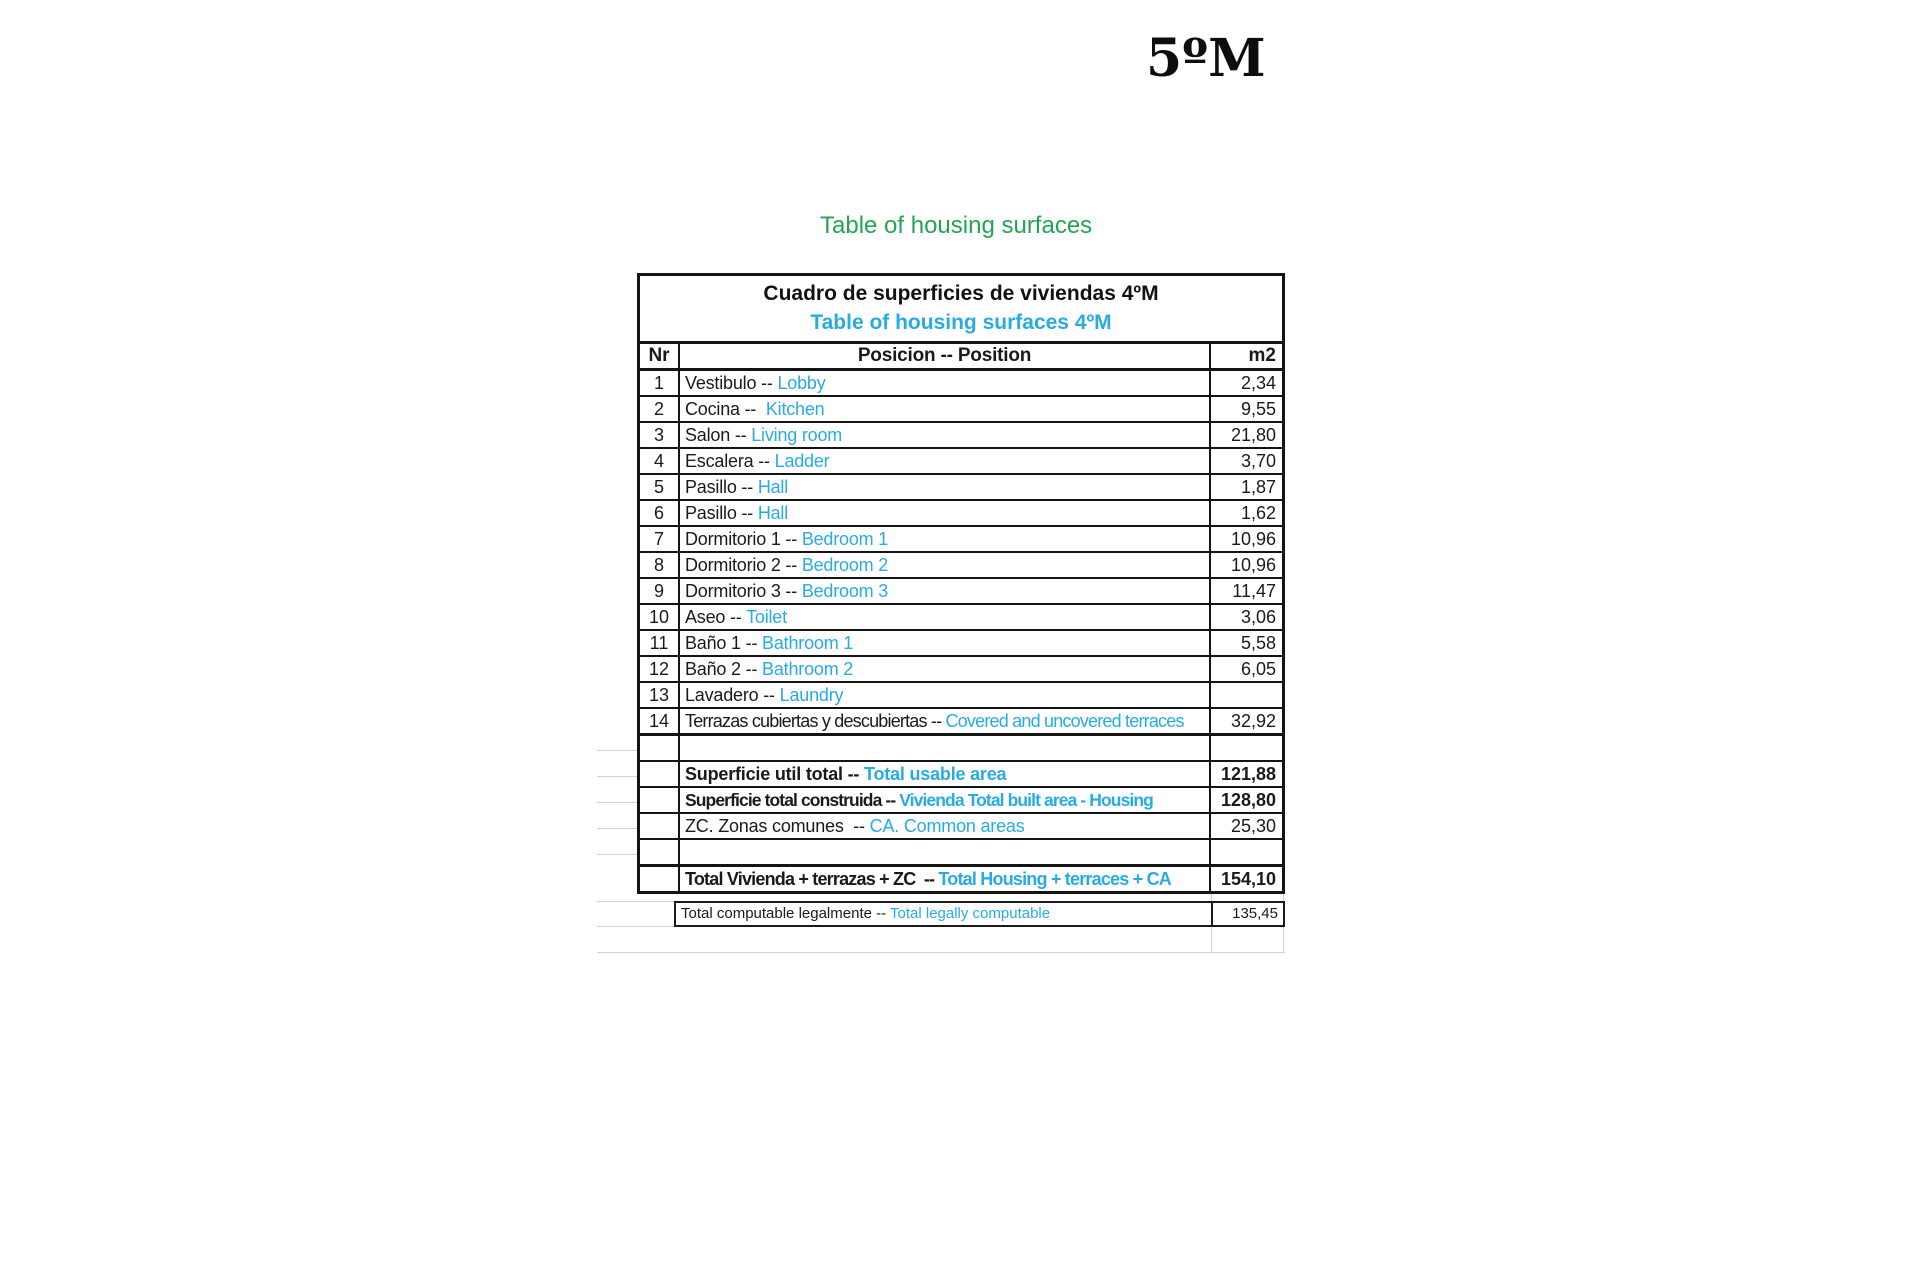 The width and height of the screenshot is (1920, 1280). Describe the element at coordinates (1245, 591) in the screenshot. I see `area-cell: 11,47` at that location.